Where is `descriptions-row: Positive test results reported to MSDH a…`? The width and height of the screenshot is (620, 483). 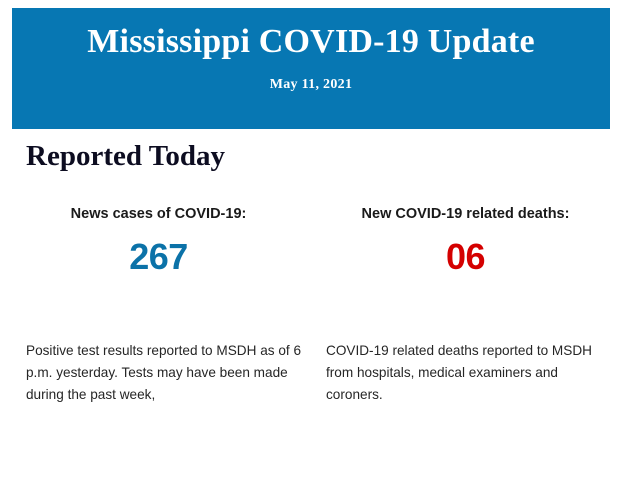
descriptions-row: Positive test results reported to MSDH a… is located at coordinates (311, 373).